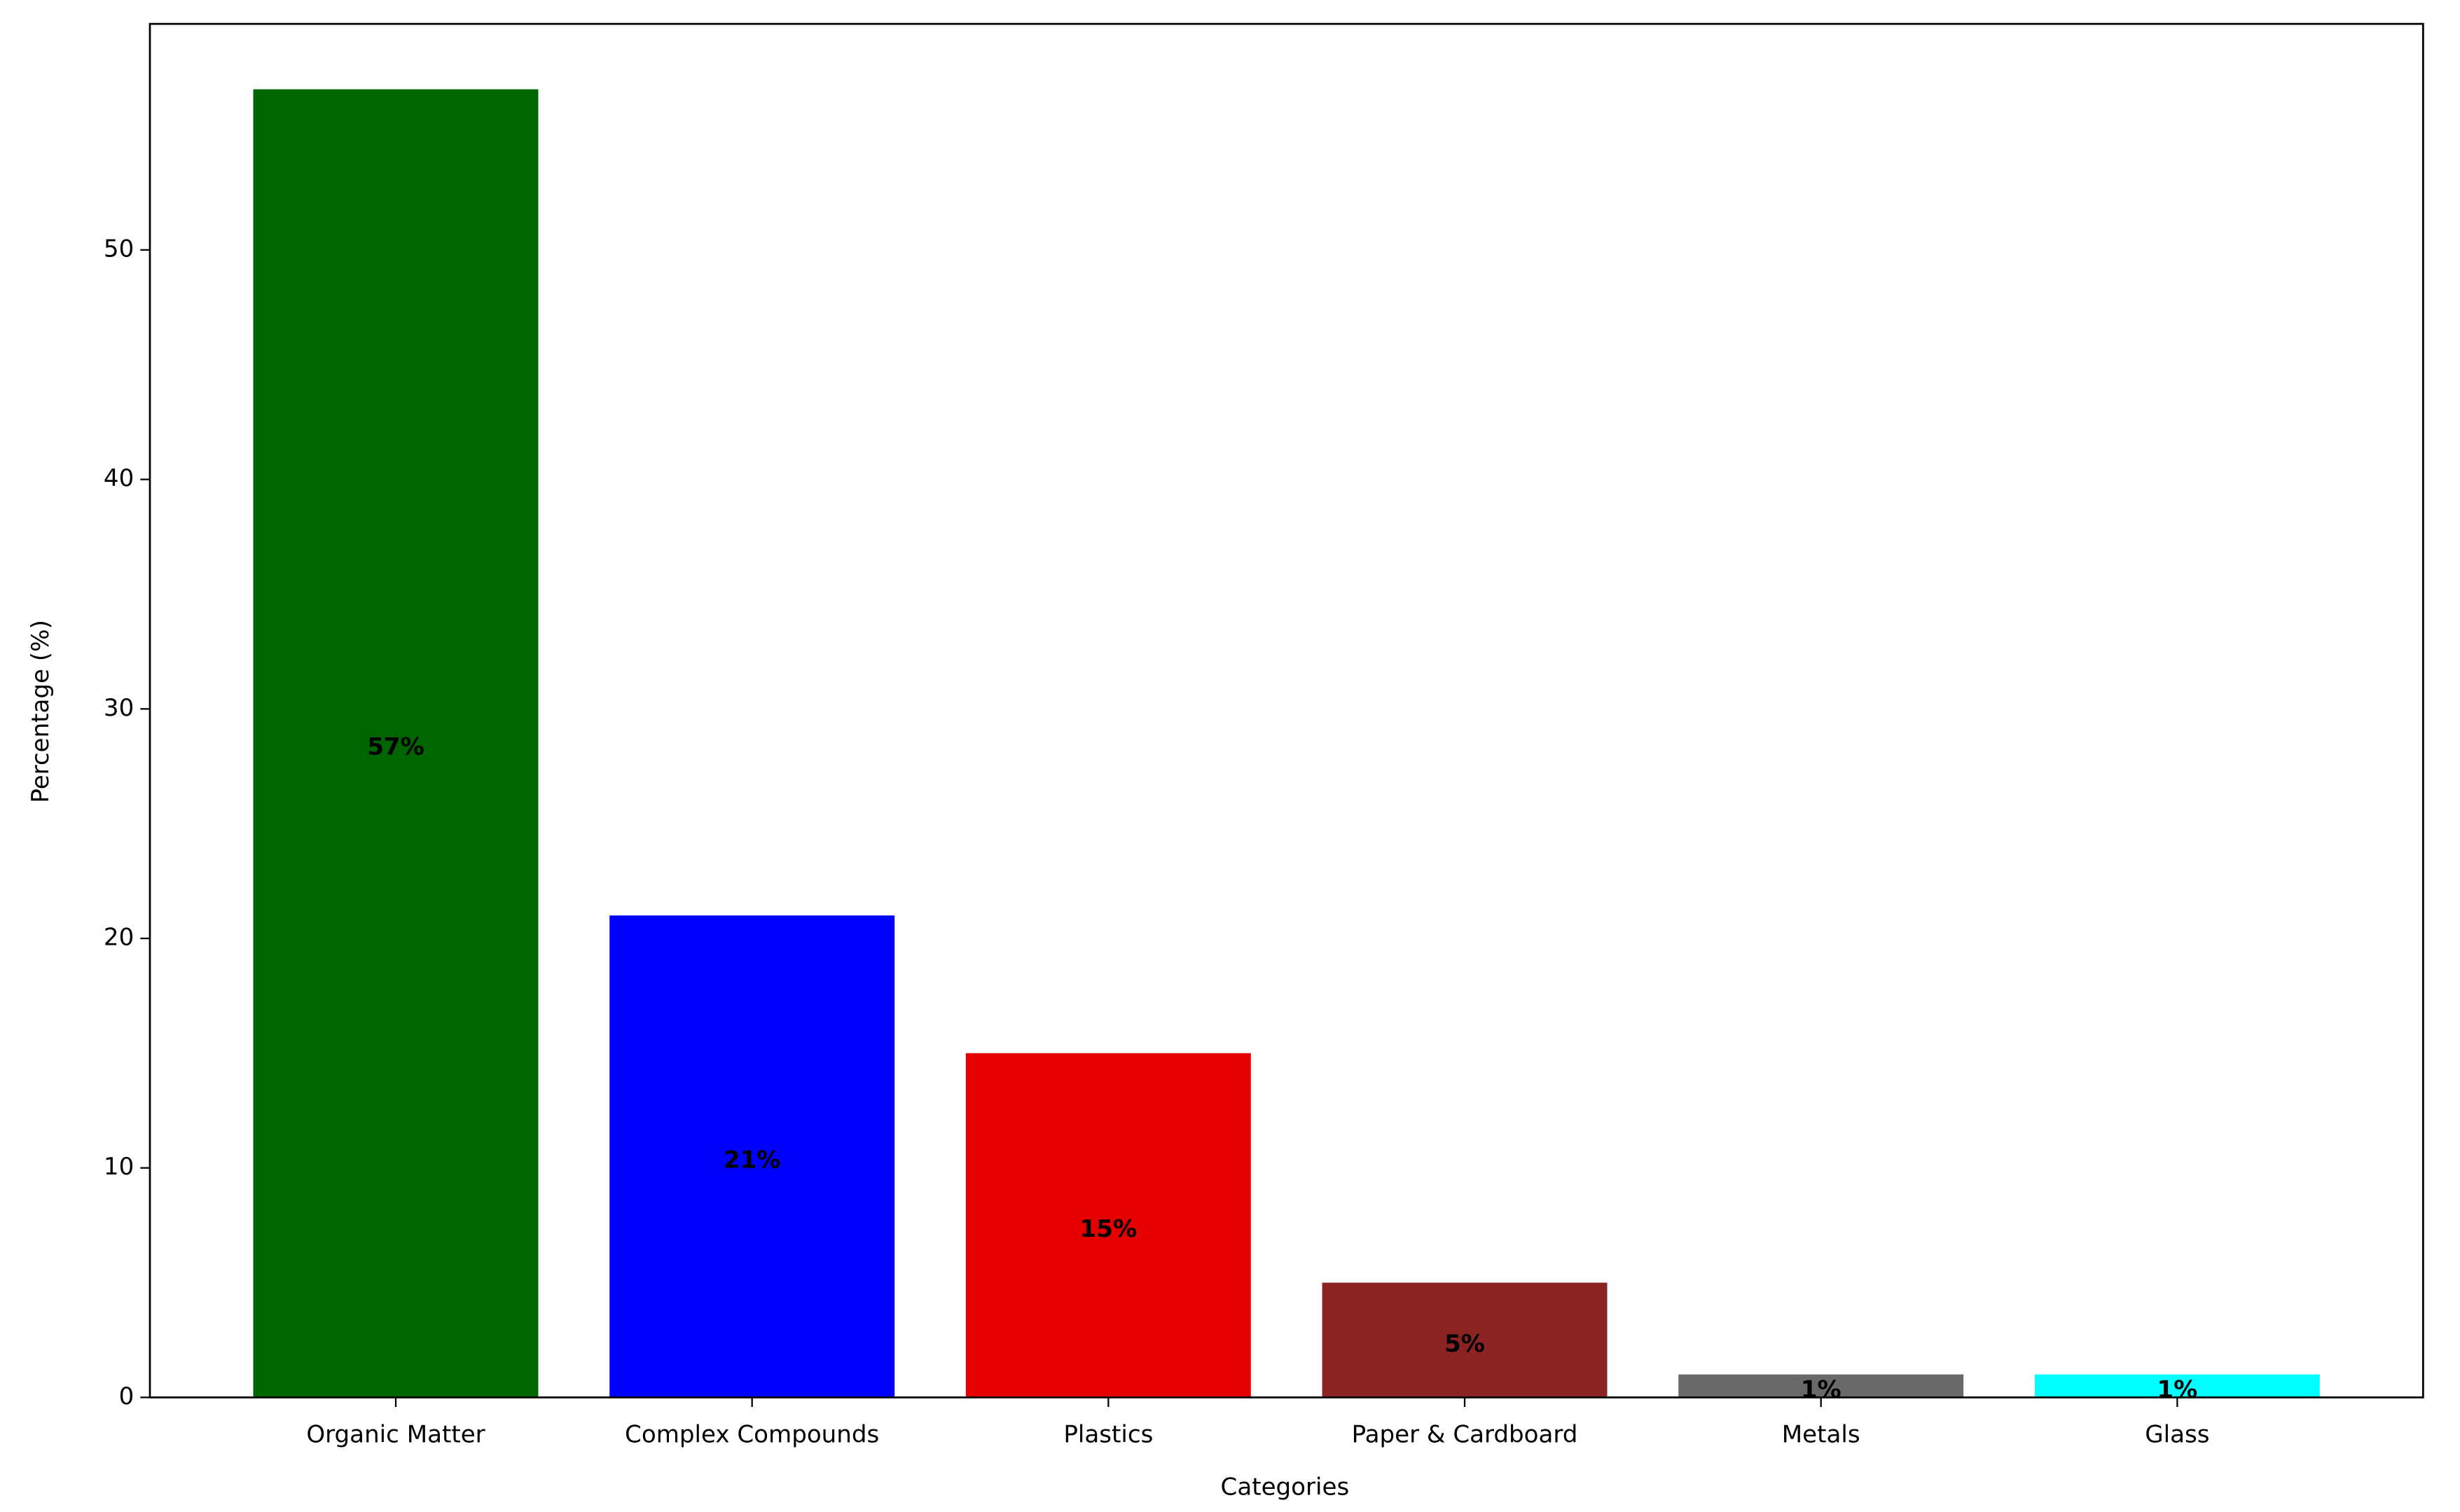 The width and height of the screenshot is (2460, 1512). What do you see at coordinates (1108, 1434) in the screenshot?
I see `x-tick-label: Plastics` at bounding box center [1108, 1434].